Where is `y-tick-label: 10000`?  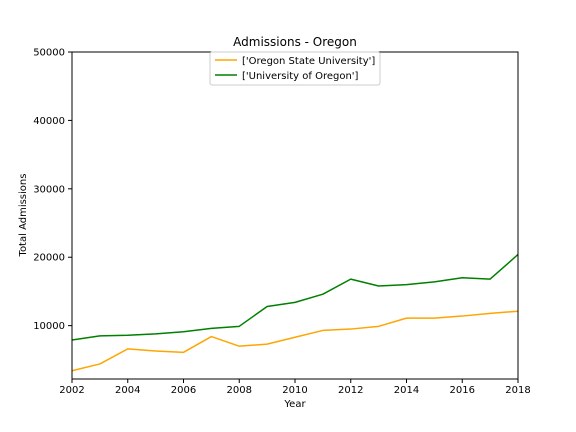
y-tick-label: 10000 is located at coordinates (49, 326).